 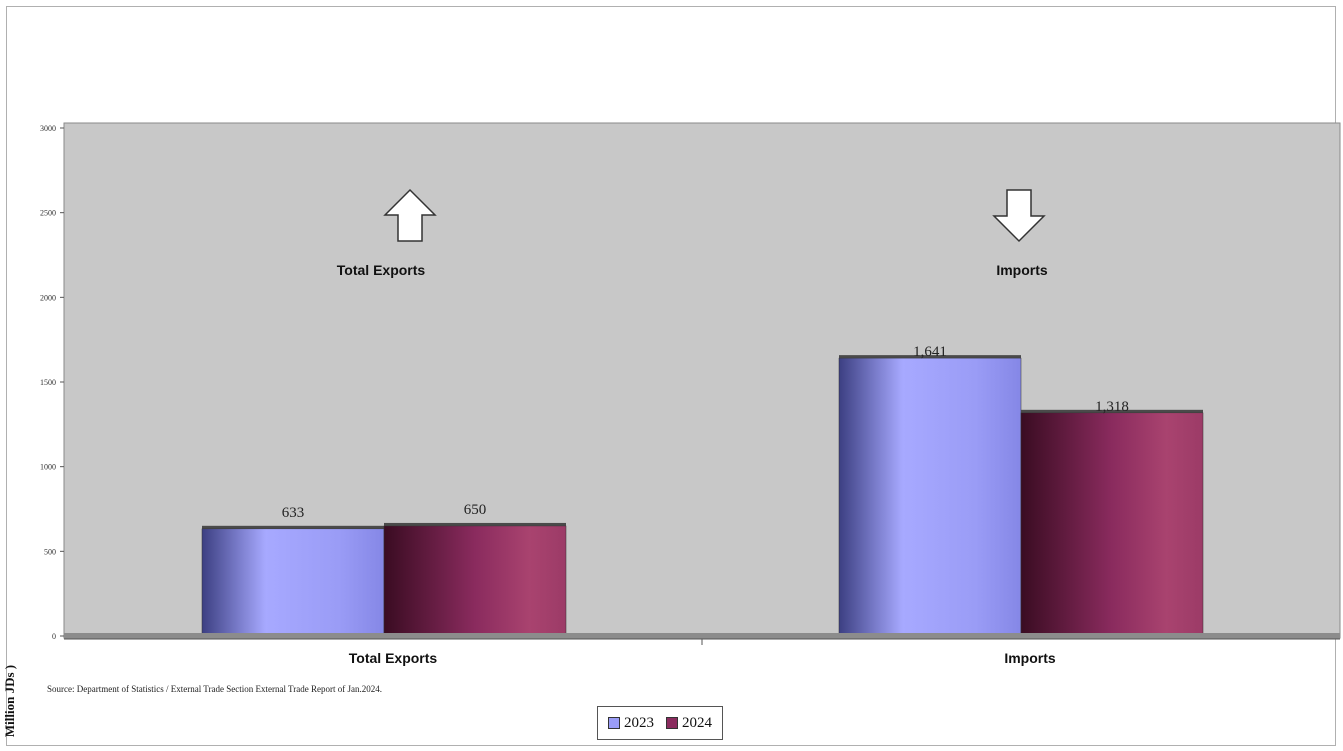 What do you see at coordinates (697, 722) in the screenshot?
I see `legend-label-2024: 2024` at bounding box center [697, 722].